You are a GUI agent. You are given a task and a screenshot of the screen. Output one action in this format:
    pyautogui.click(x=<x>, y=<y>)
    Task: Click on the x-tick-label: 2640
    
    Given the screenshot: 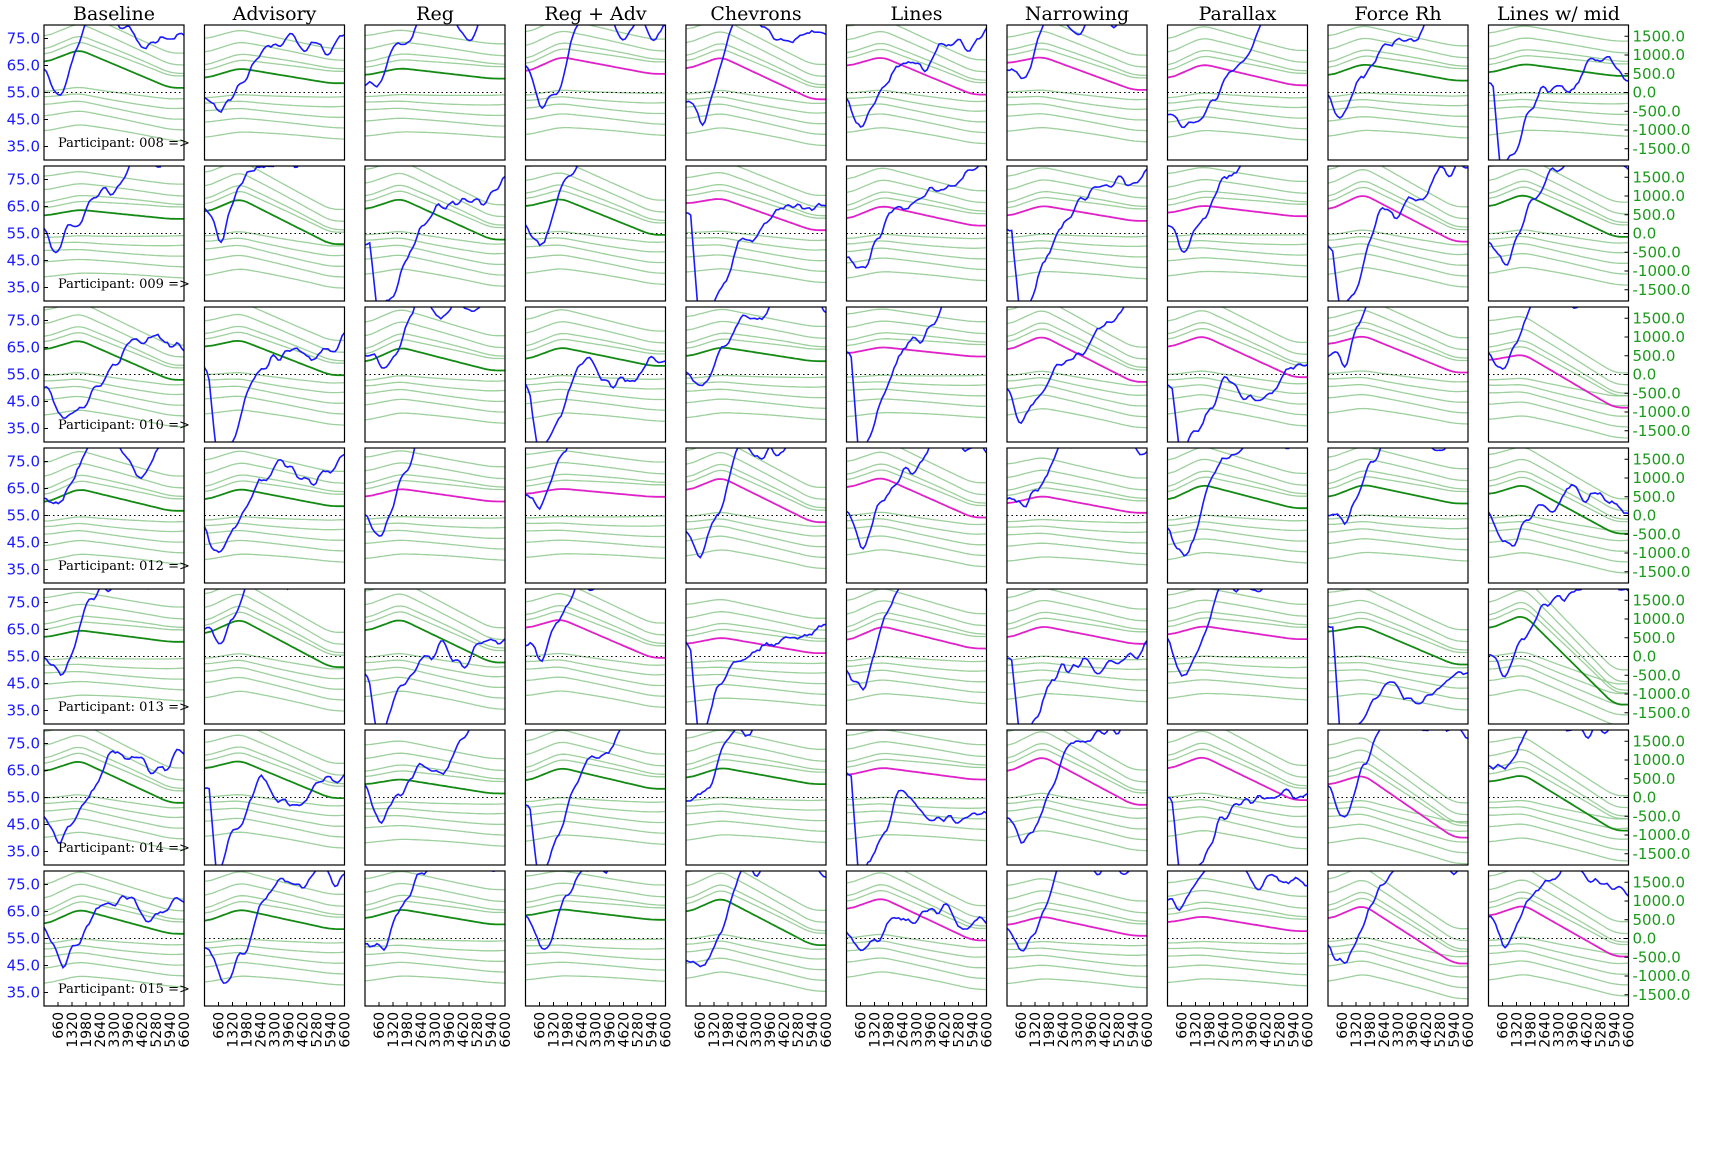 What is the action you would take?
    pyautogui.click(x=101, y=1030)
    